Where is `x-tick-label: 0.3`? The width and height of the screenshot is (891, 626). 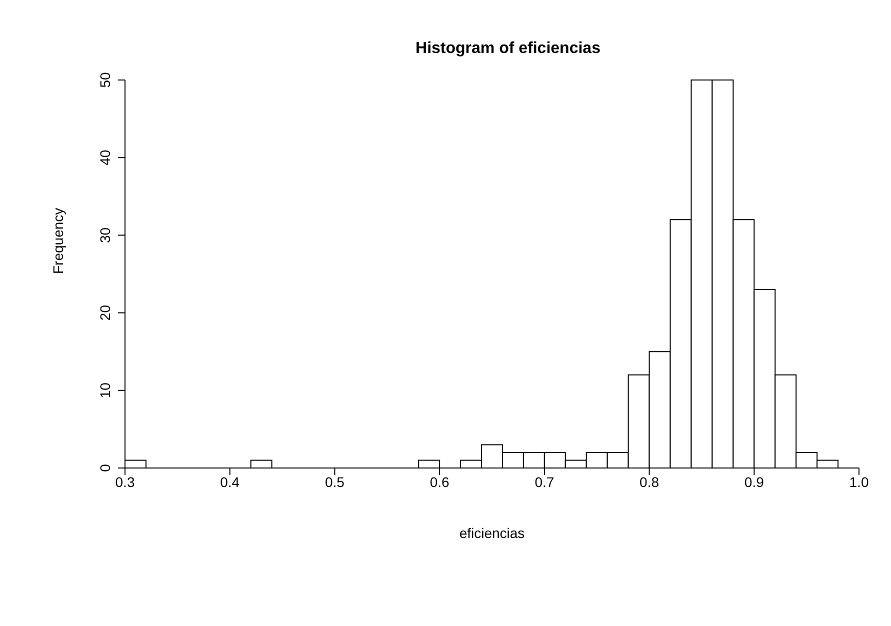
x-tick-label: 0.3 is located at coordinates (125, 482).